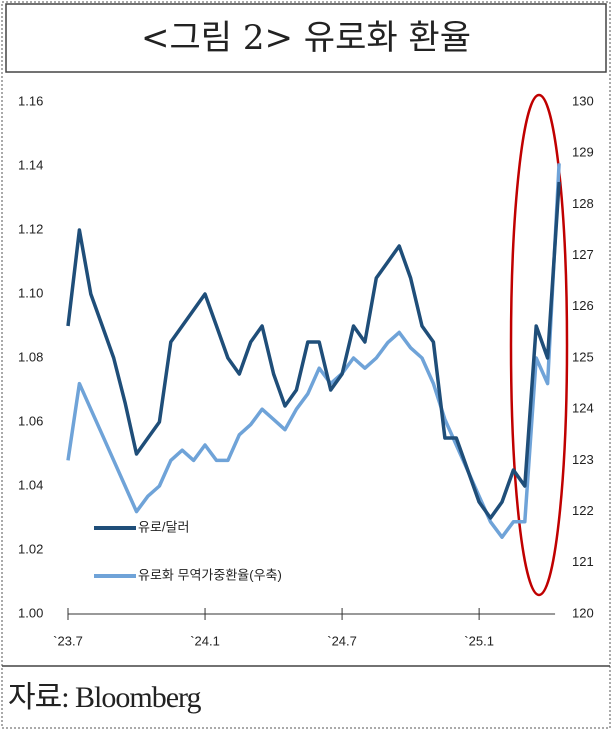 The height and width of the screenshot is (735, 612). What do you see at coordinates (583, 356) in the screenshot?
I see `y2-tick-label: 125` at bounding box center [583, 356].